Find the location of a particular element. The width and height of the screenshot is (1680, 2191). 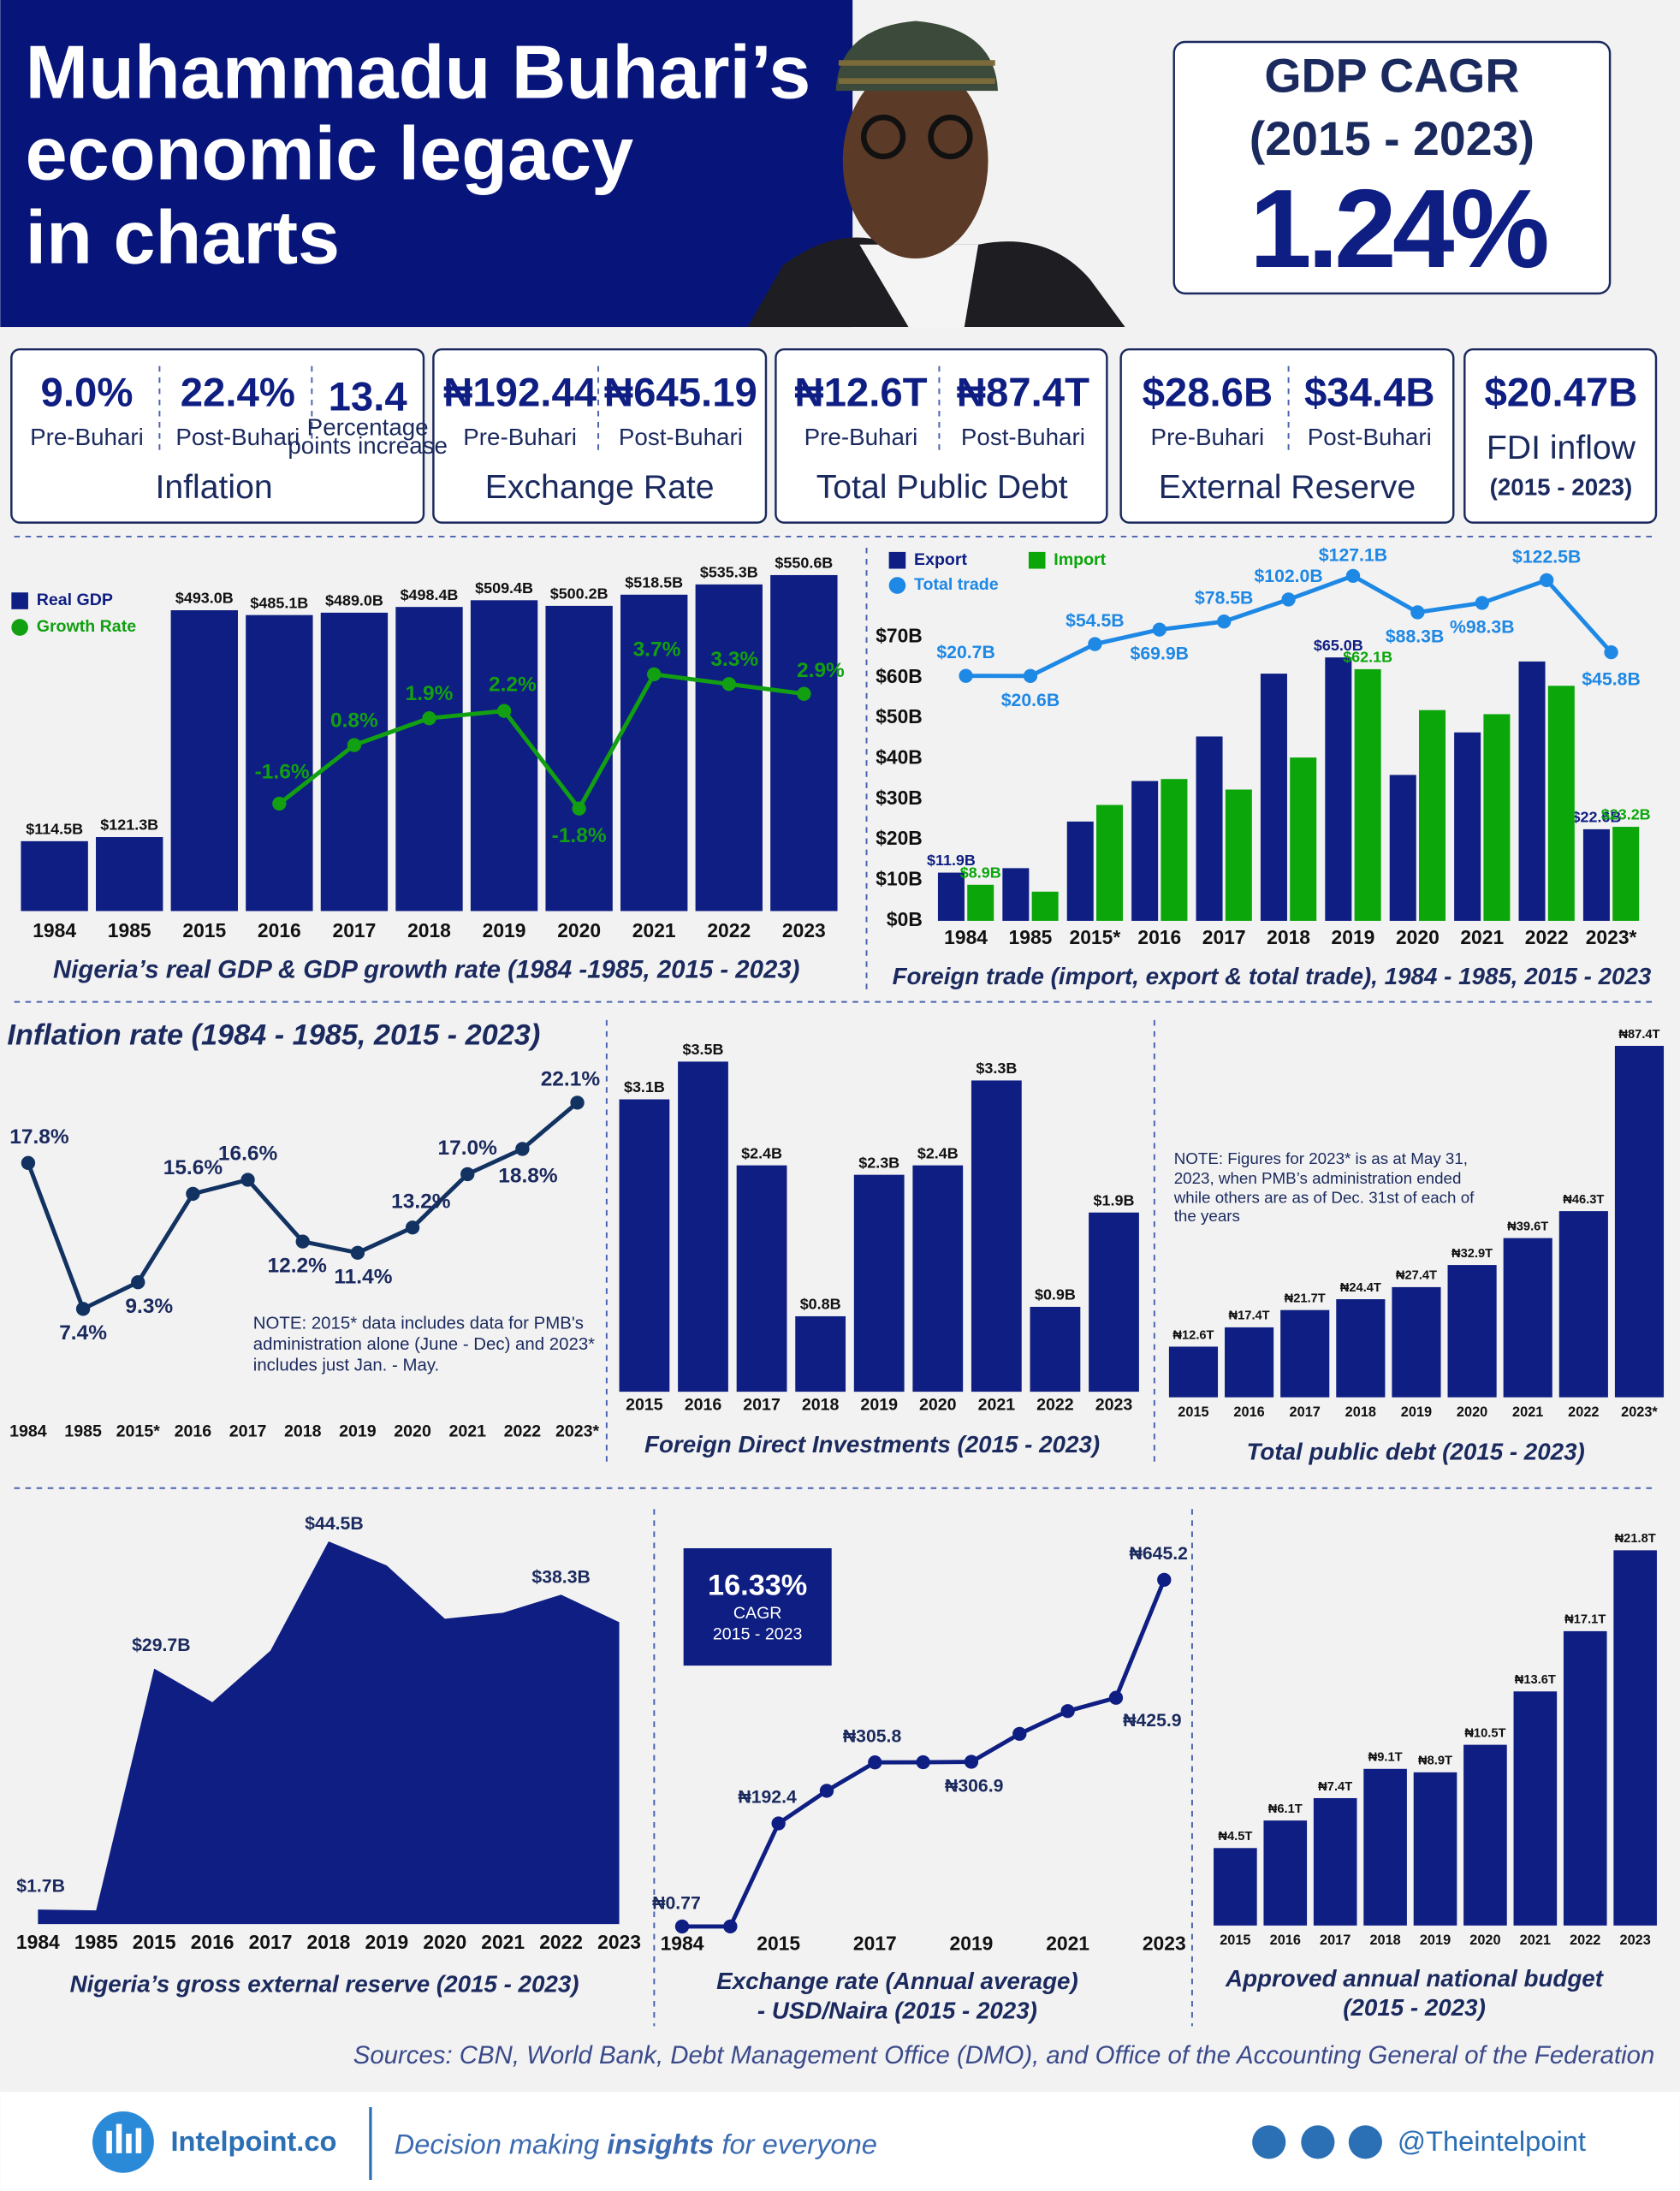

data-label: $127.1B is located at coordinates (1353, 556).